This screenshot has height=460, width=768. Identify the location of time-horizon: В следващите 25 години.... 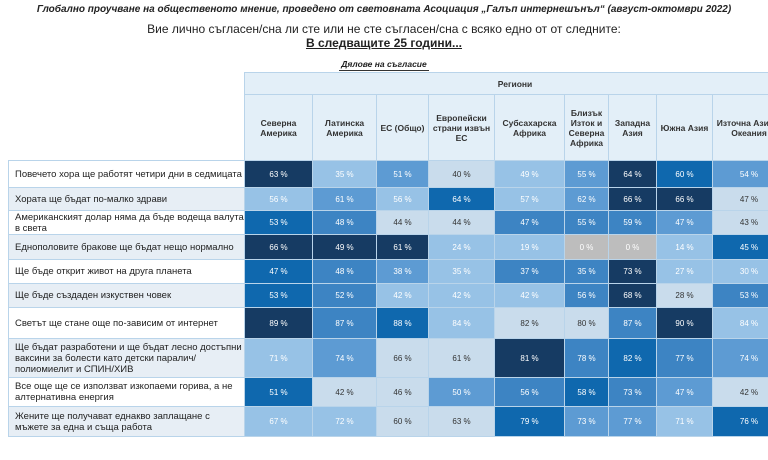
(384, 43).